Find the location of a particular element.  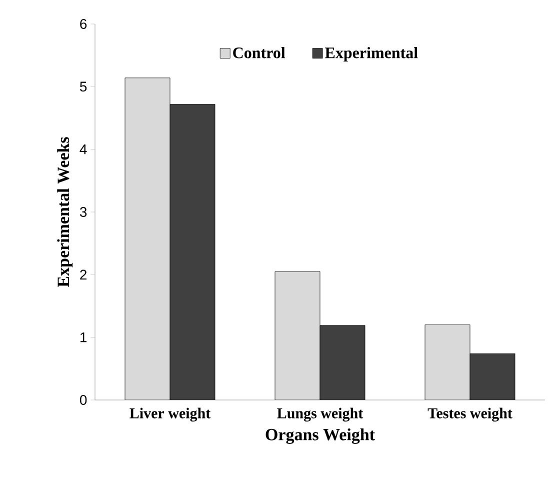

x-tick-label: Lungs weight is located at coordinates (320, 415).